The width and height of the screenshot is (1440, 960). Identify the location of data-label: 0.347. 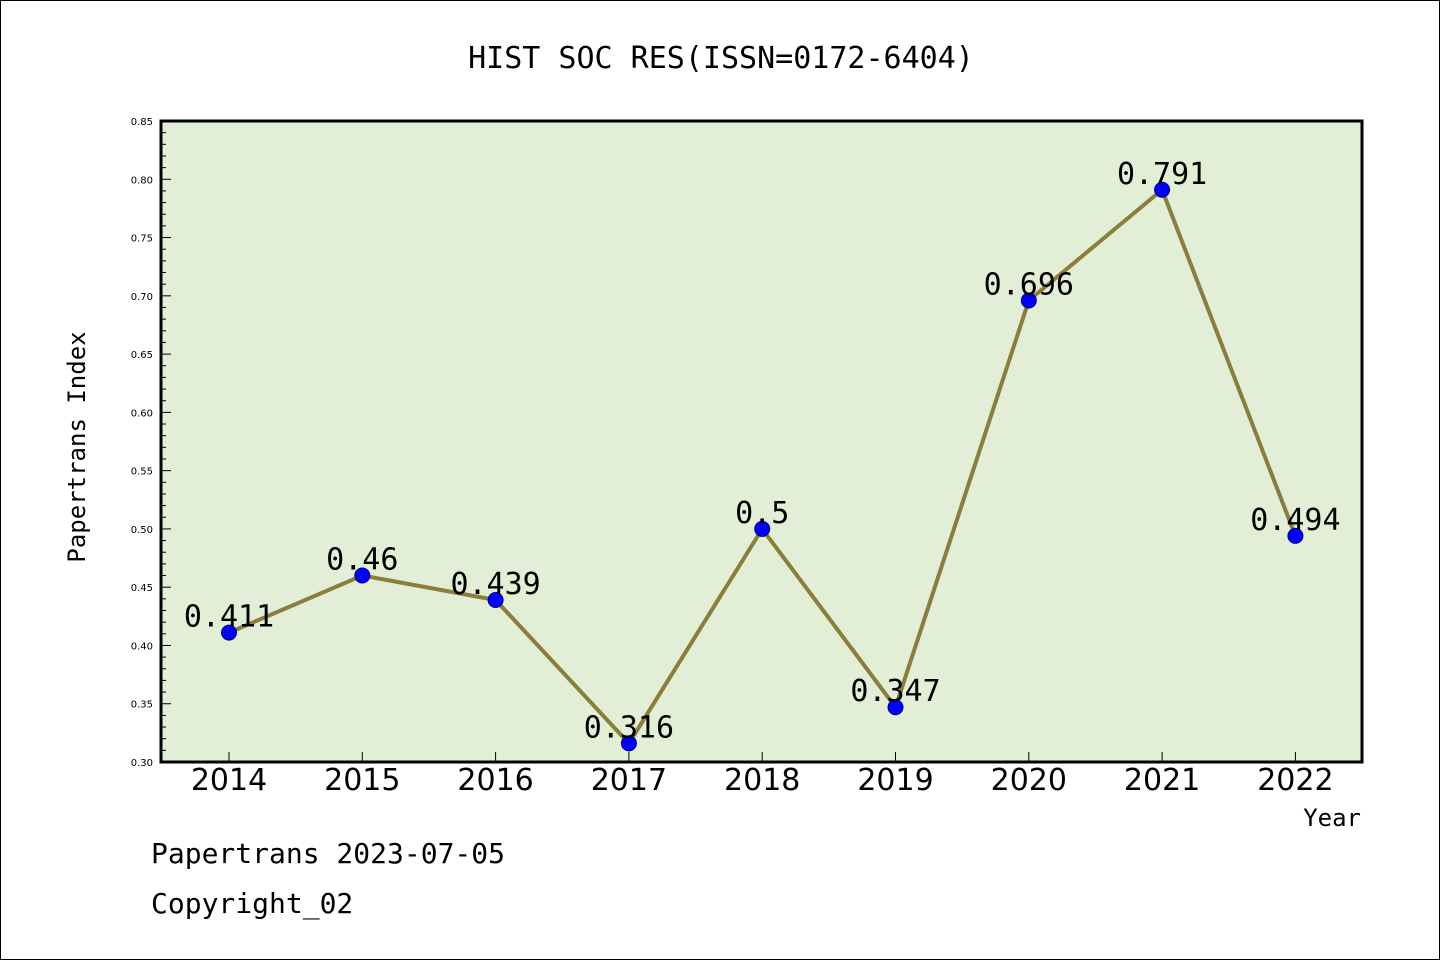
(895, 691).